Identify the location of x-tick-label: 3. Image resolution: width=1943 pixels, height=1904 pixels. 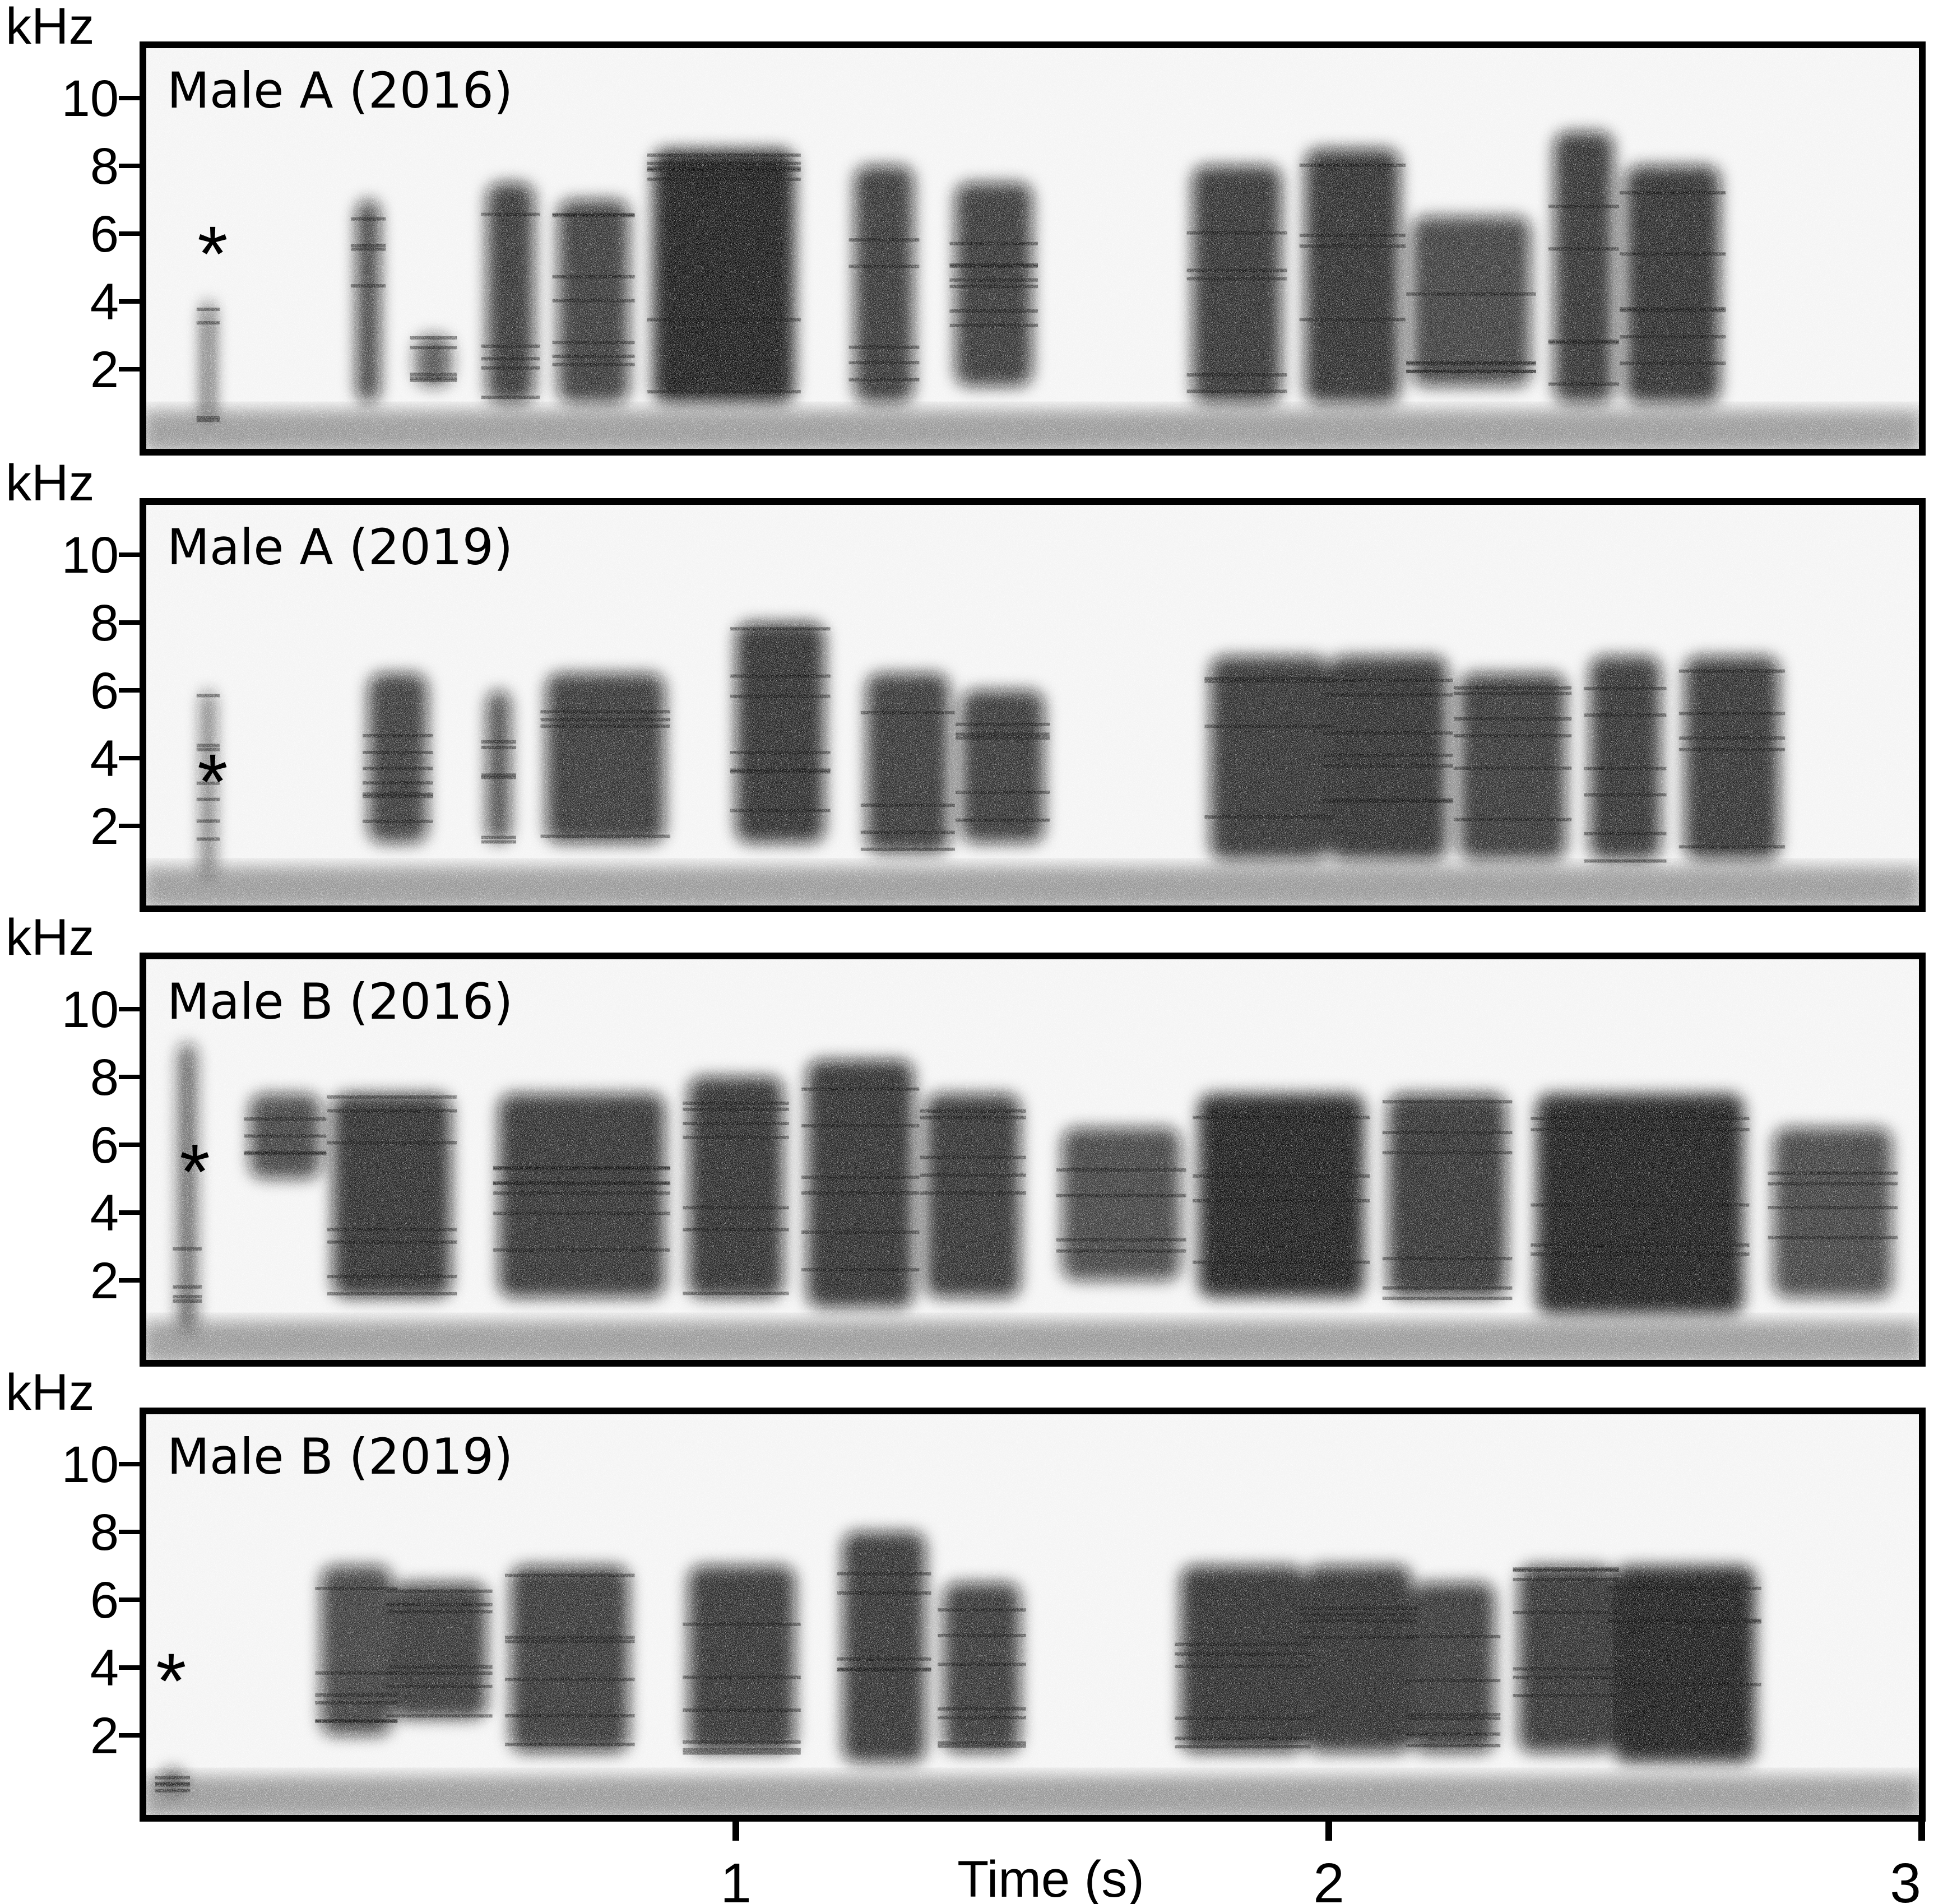
(1905, 1878).